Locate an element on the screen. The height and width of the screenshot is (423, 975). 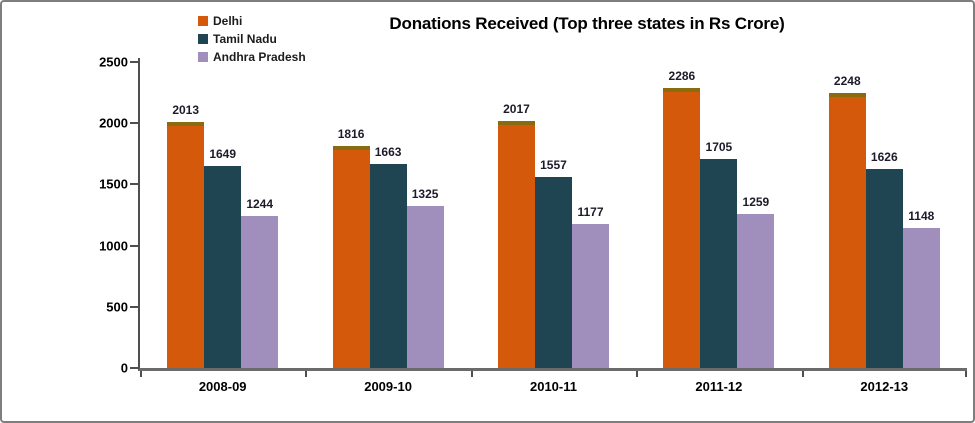
legend-label-andhra-pradesh: Andhra Pradesh is located at coordinates (259, 57).